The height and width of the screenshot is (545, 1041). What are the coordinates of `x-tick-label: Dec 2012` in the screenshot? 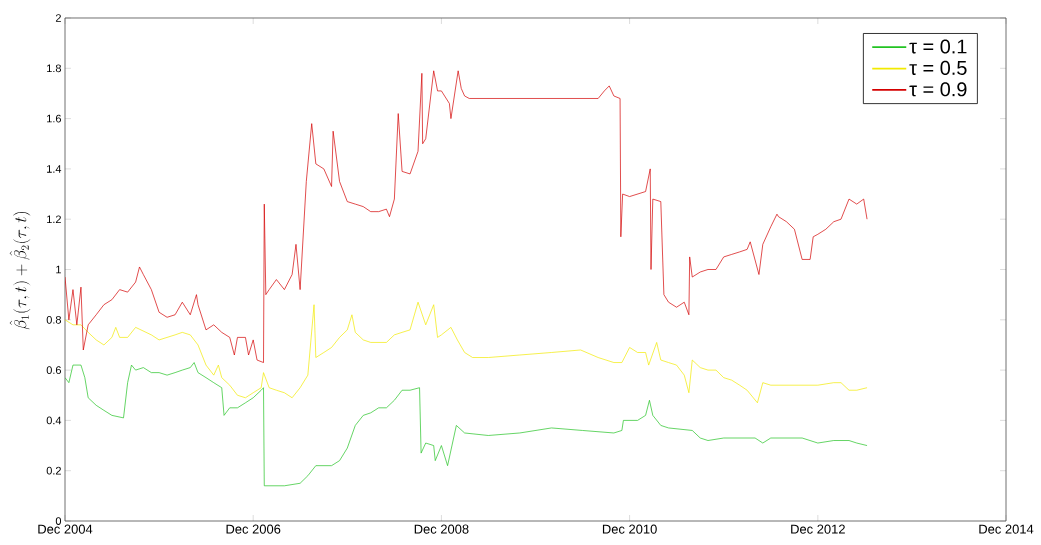 It's located at (818, 529).